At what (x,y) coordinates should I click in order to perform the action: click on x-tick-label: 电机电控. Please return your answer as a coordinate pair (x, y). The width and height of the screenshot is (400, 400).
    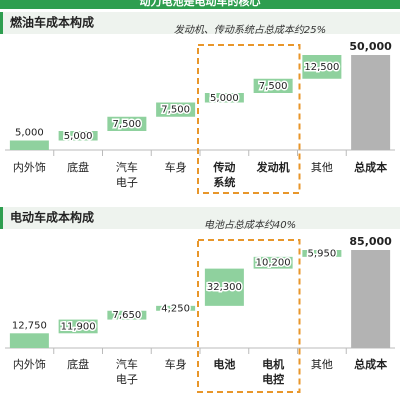
    Looking at the image, I should click on (273, 371).